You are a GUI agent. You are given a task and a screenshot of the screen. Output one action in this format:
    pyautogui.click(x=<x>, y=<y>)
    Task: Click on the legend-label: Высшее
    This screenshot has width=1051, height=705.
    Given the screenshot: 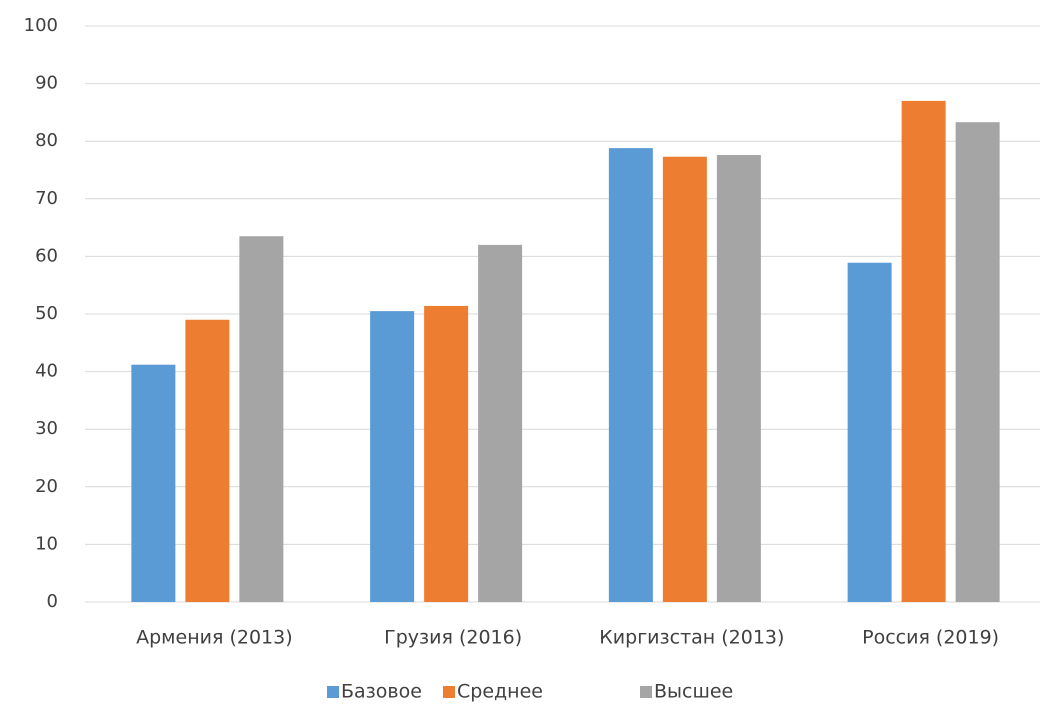 What is the action you would take?
    pyautogui.click(x=693, y=692)
    